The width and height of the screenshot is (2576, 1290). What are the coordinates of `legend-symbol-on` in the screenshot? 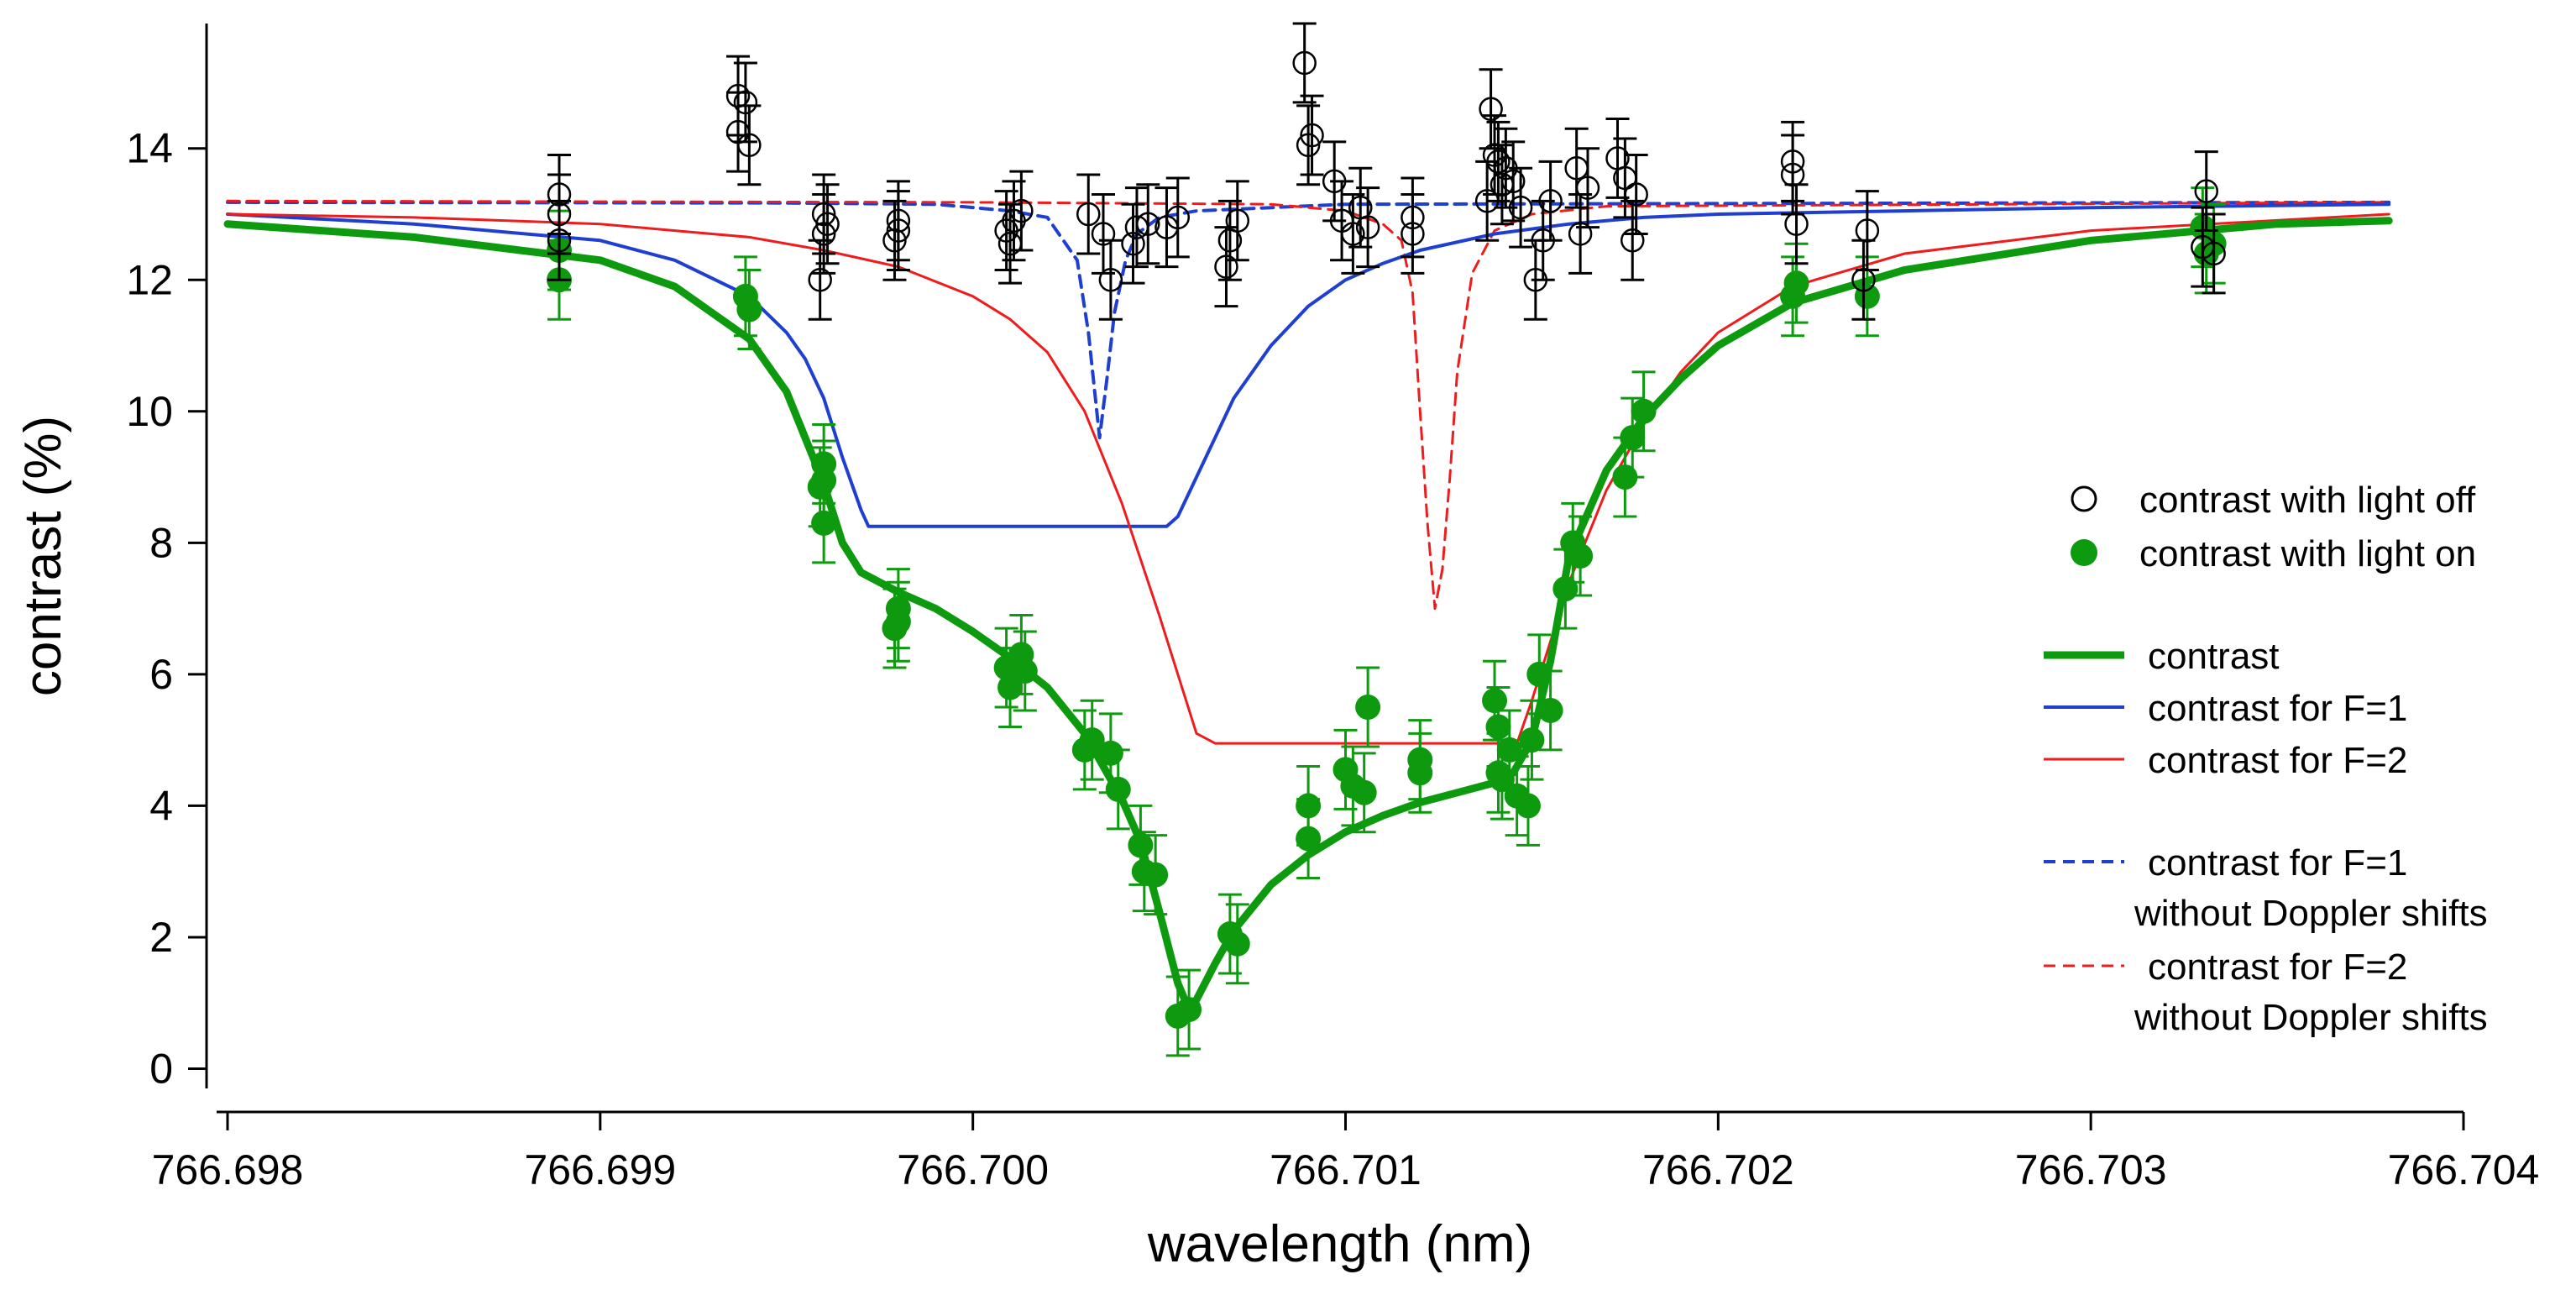 It's located at (2084, 552).